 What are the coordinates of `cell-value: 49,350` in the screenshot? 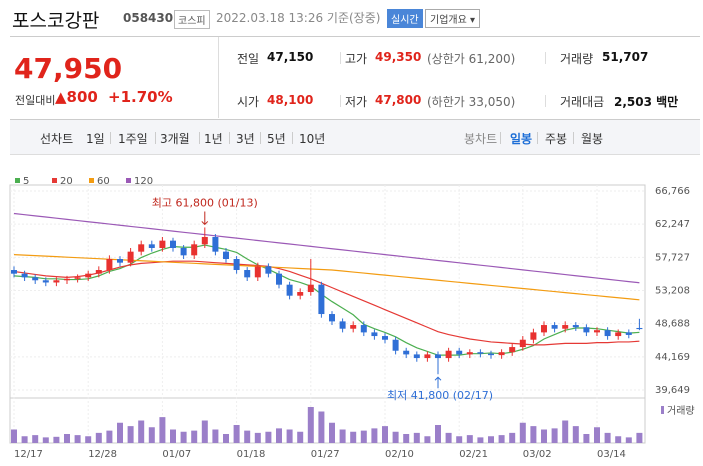 It's located at (398, 57).